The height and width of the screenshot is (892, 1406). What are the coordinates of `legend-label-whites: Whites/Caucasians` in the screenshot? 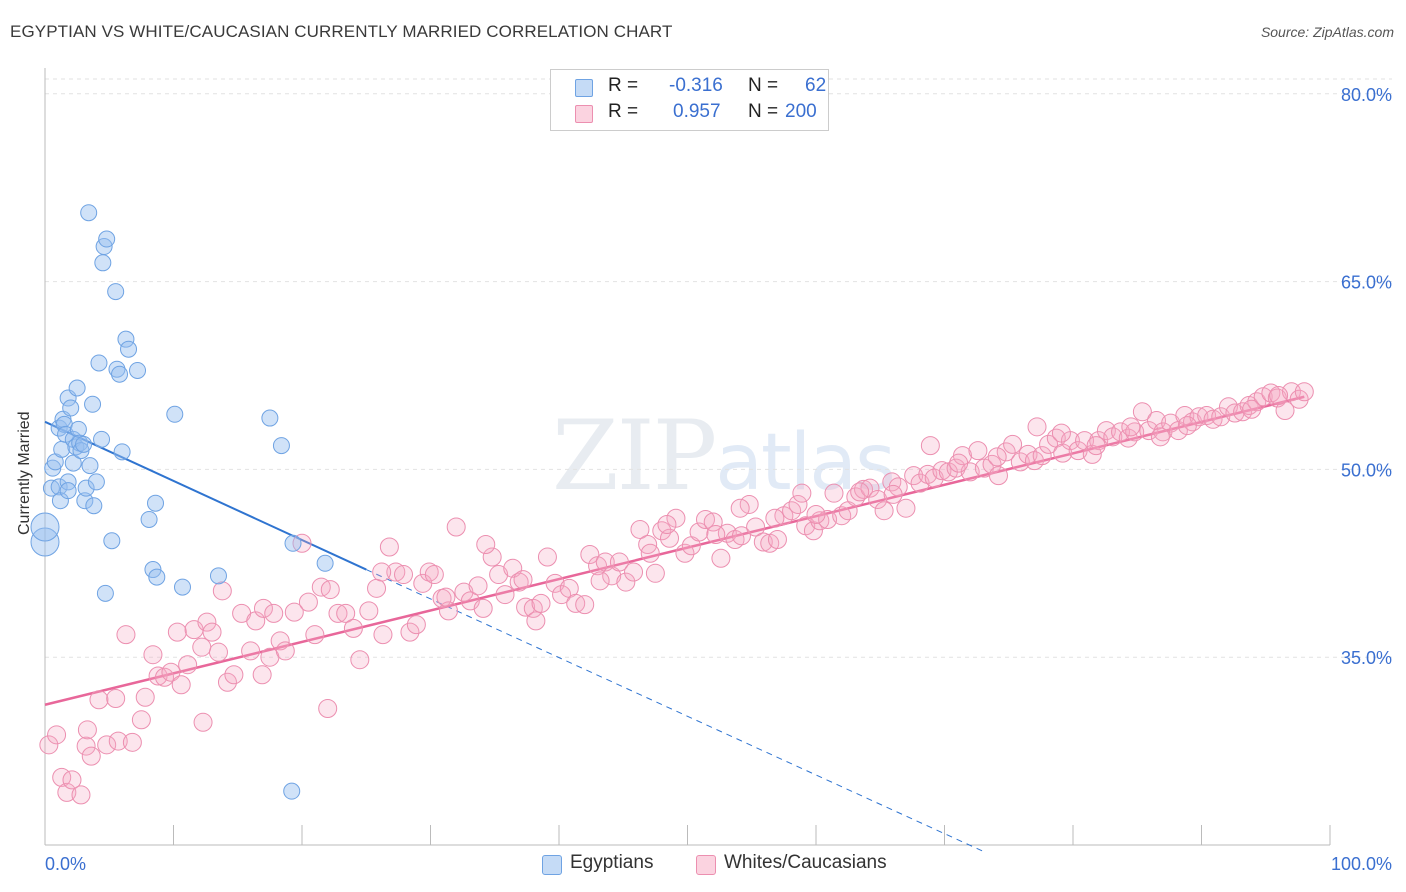 It's located at (805, 862).